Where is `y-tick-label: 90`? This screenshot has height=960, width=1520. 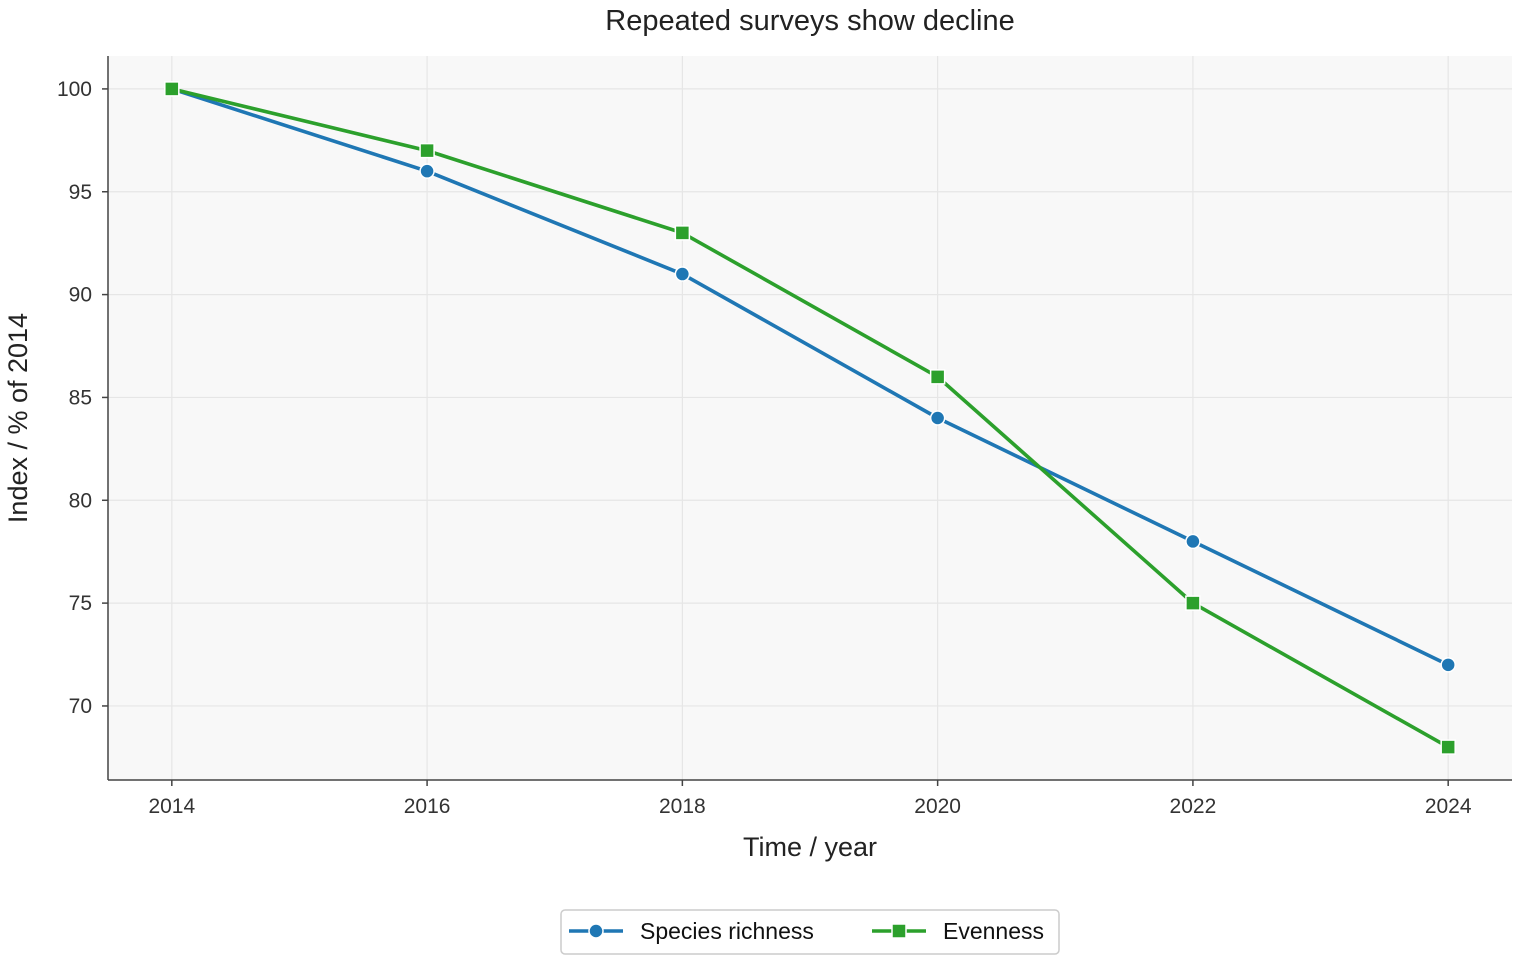
y-tick-label: 90 is located at coordinates (80, 295).